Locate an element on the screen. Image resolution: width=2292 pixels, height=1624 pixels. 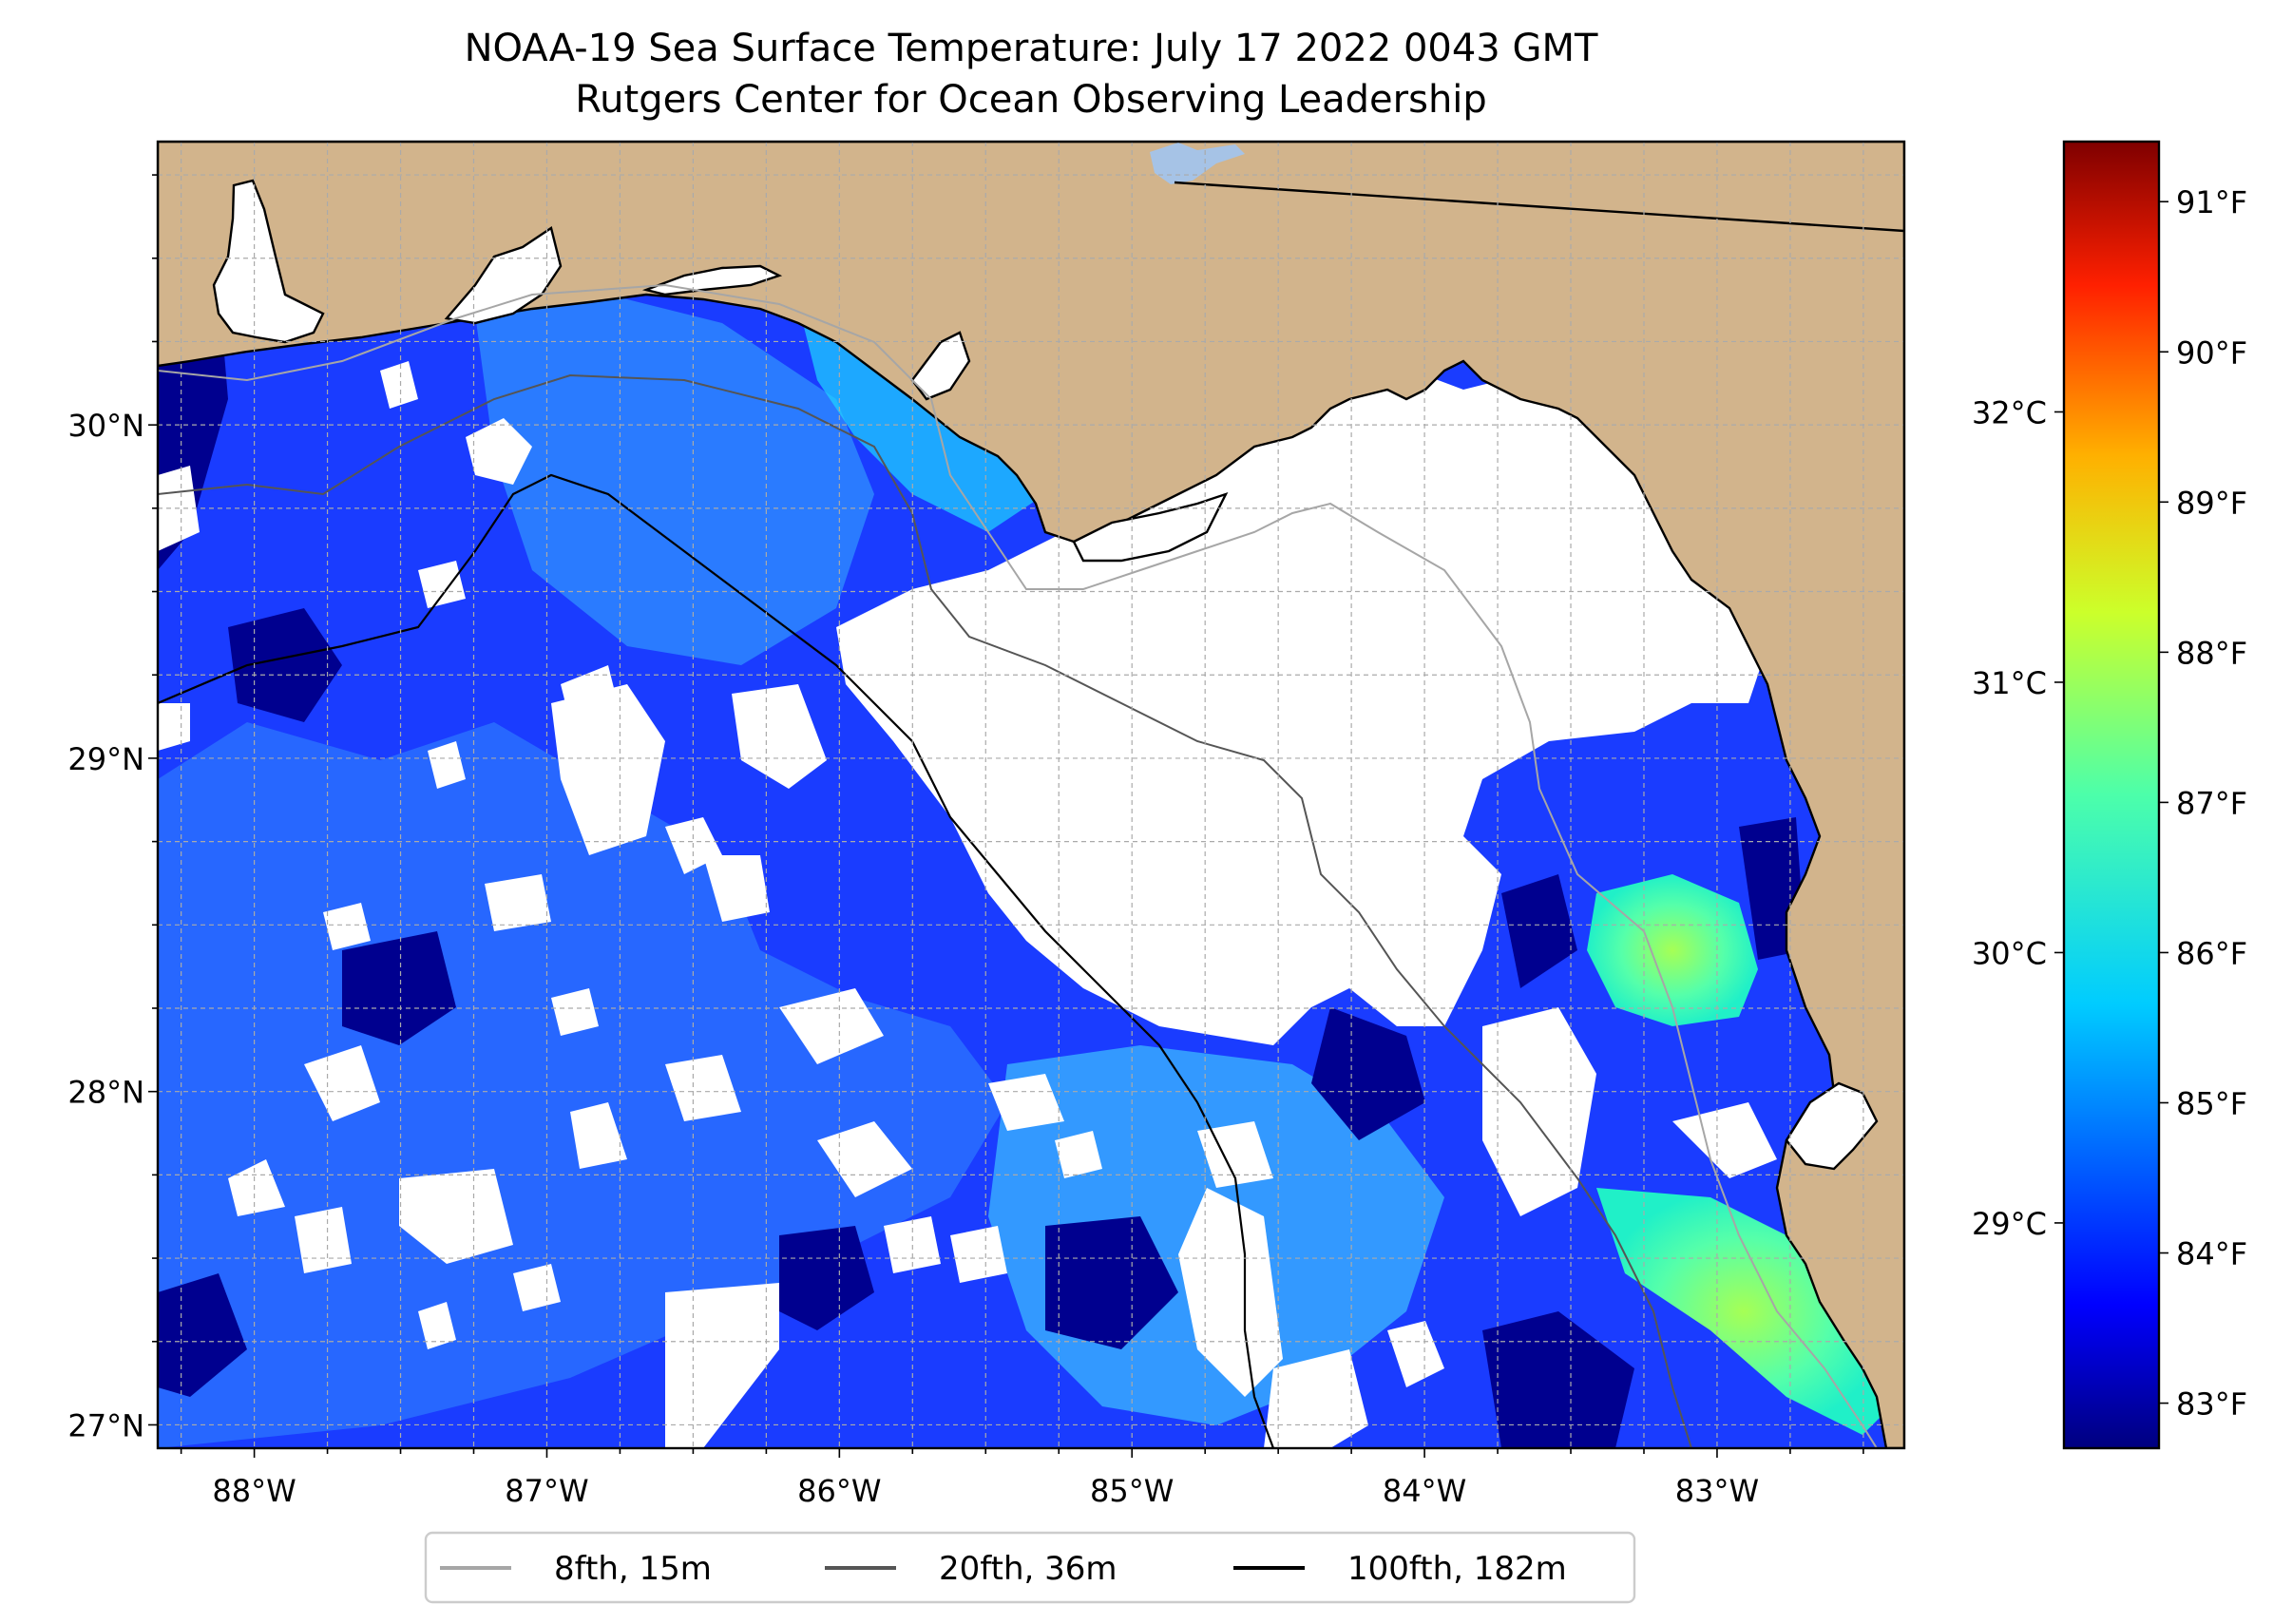
legend-label-8fth: 8fth, 15m is located at coordinates (633, 1569).